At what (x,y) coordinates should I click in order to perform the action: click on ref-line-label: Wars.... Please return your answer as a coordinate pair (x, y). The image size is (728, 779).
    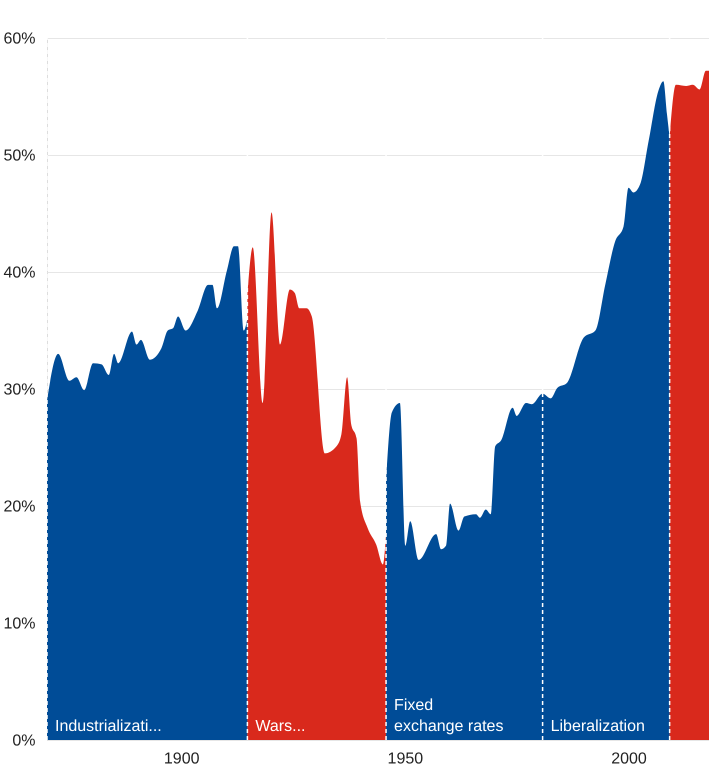
    Looking at the image, I should click on (280, 726).